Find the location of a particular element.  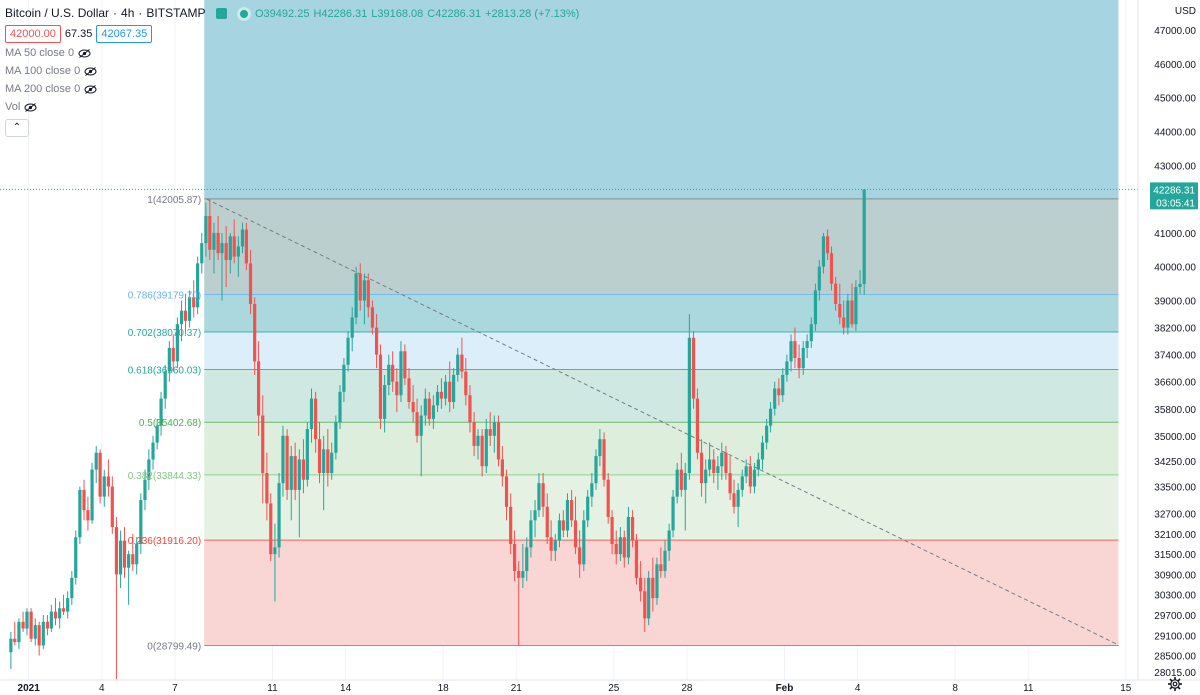

symbol-title: Bitcoin / U.S. Dollar is located at coordinates (57, 13).